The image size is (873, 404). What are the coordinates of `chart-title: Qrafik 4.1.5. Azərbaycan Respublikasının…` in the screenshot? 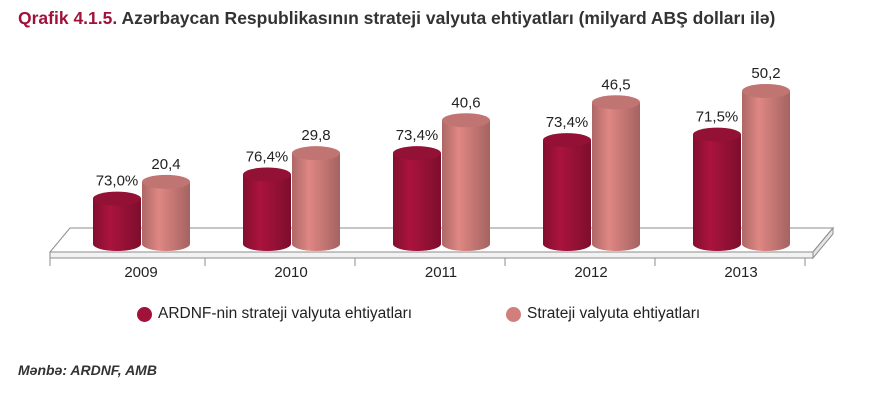 It's located at (443, 18).